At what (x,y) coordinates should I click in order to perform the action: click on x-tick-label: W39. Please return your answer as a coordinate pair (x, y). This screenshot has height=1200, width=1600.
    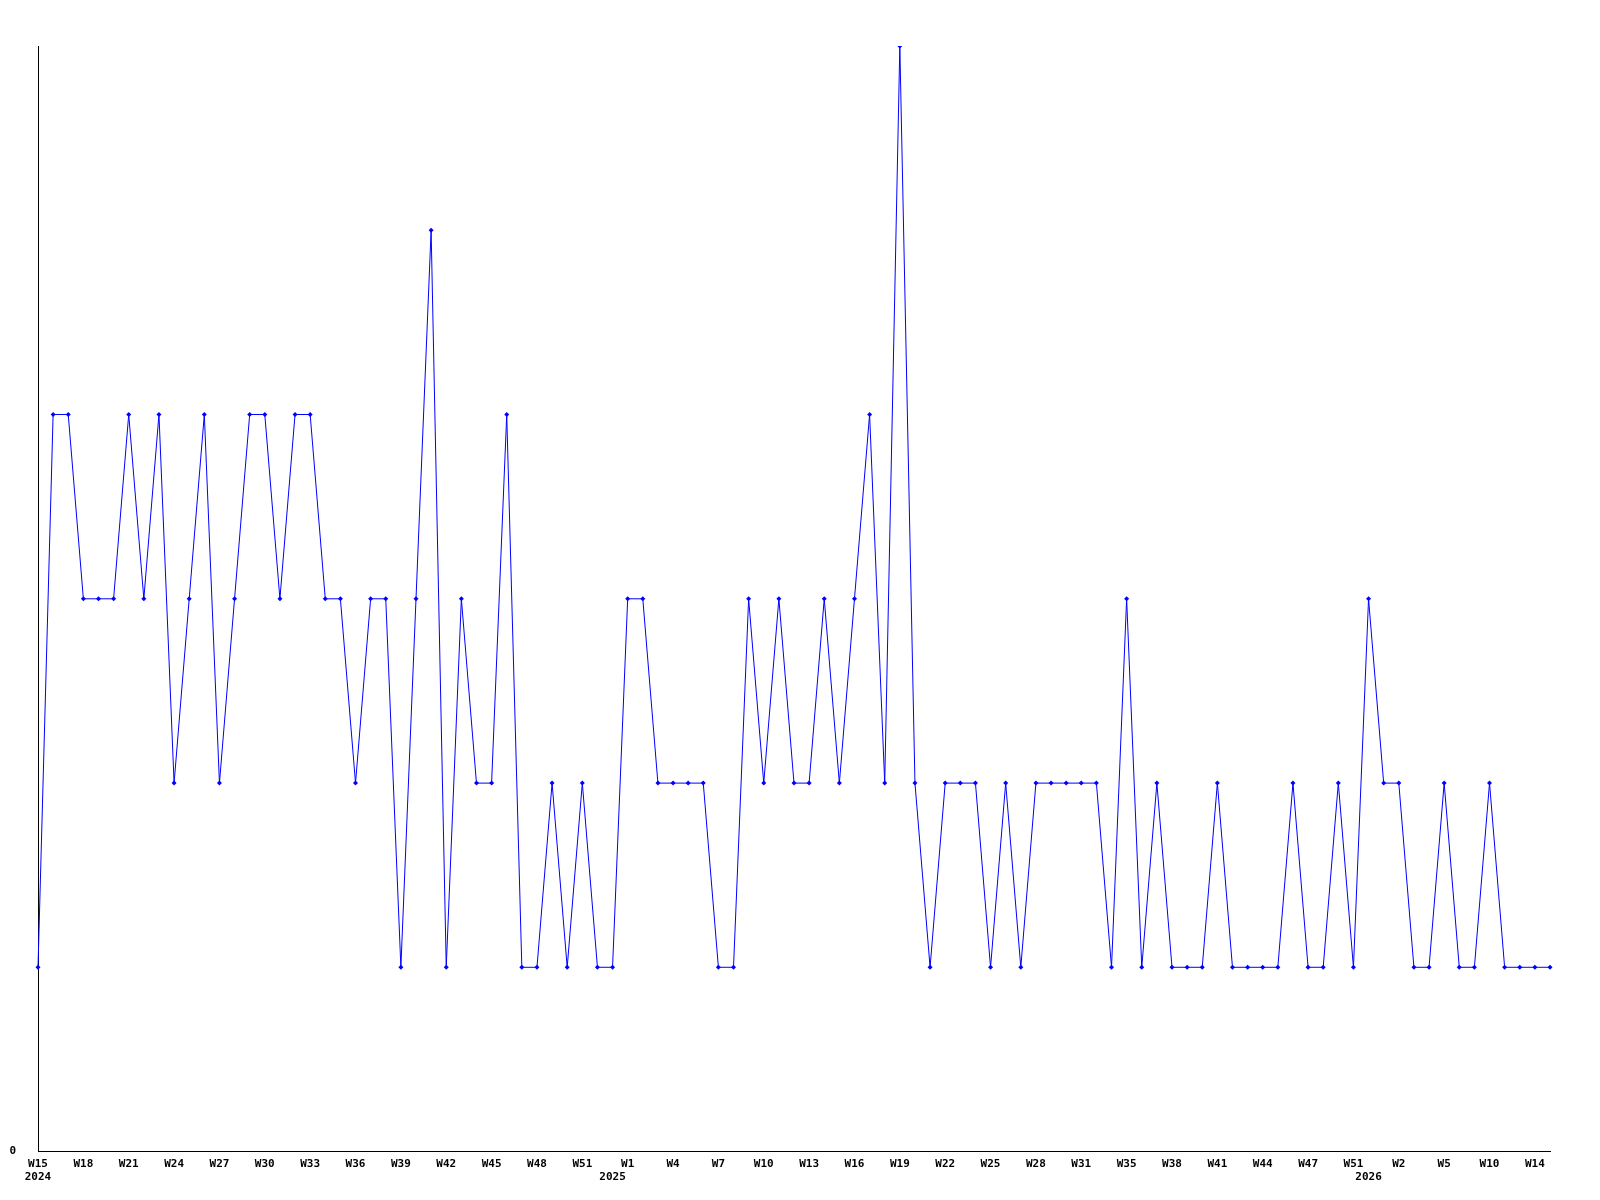
    Looking at the image, I should click on (400, 1164).